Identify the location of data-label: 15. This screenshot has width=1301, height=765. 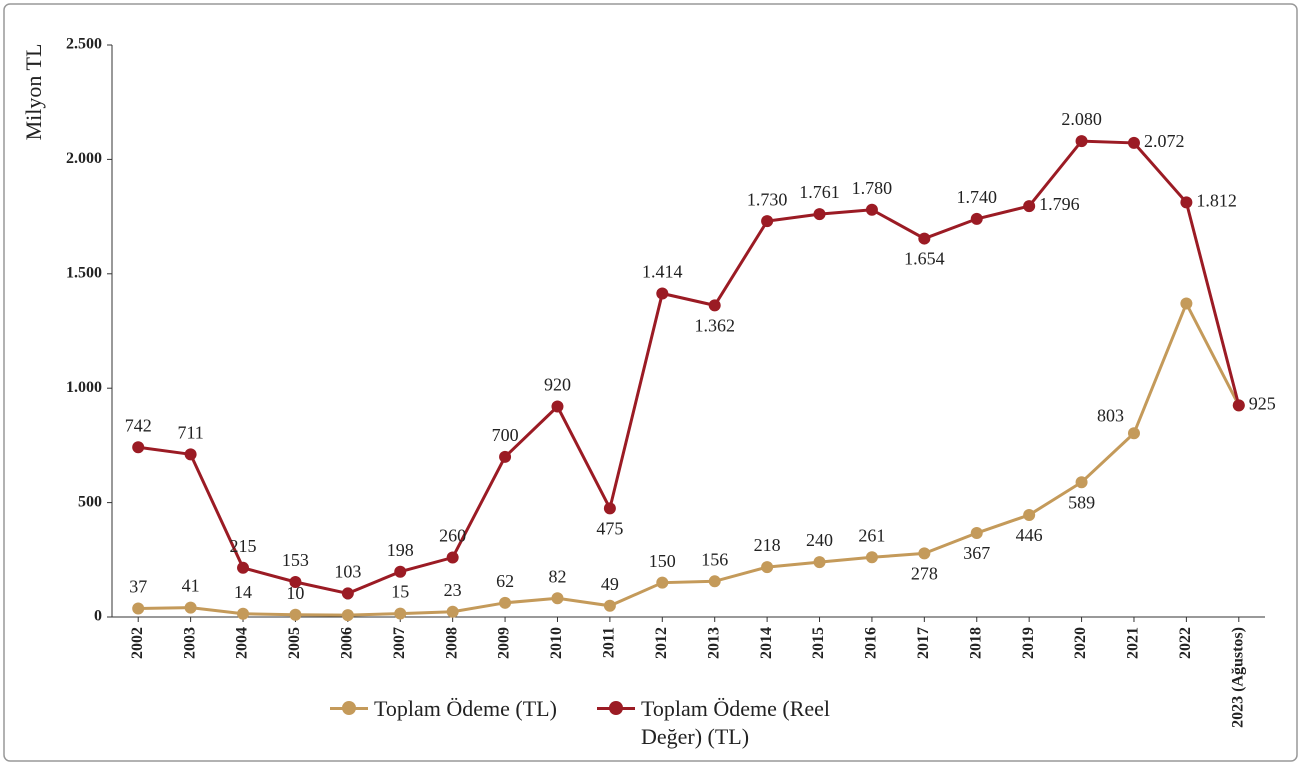
(400, 592).